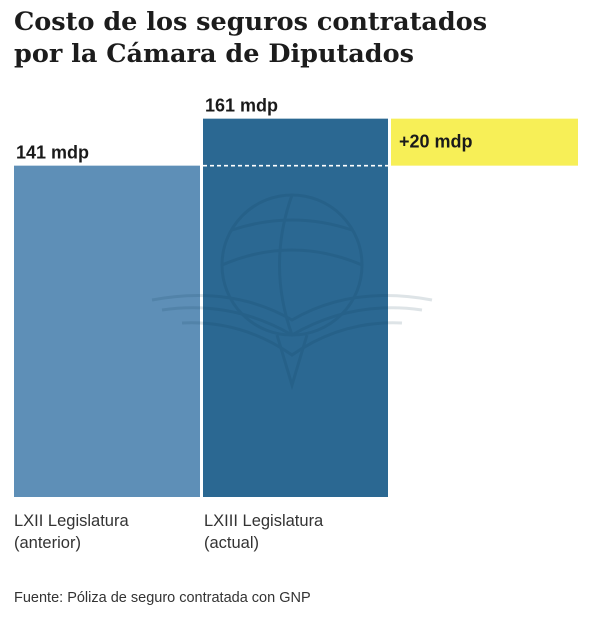  Describe the element at coordinates (264, 521) in the screenshot. I see `category-label-lxiii-line-1: LXIII Legislatura` at that location.